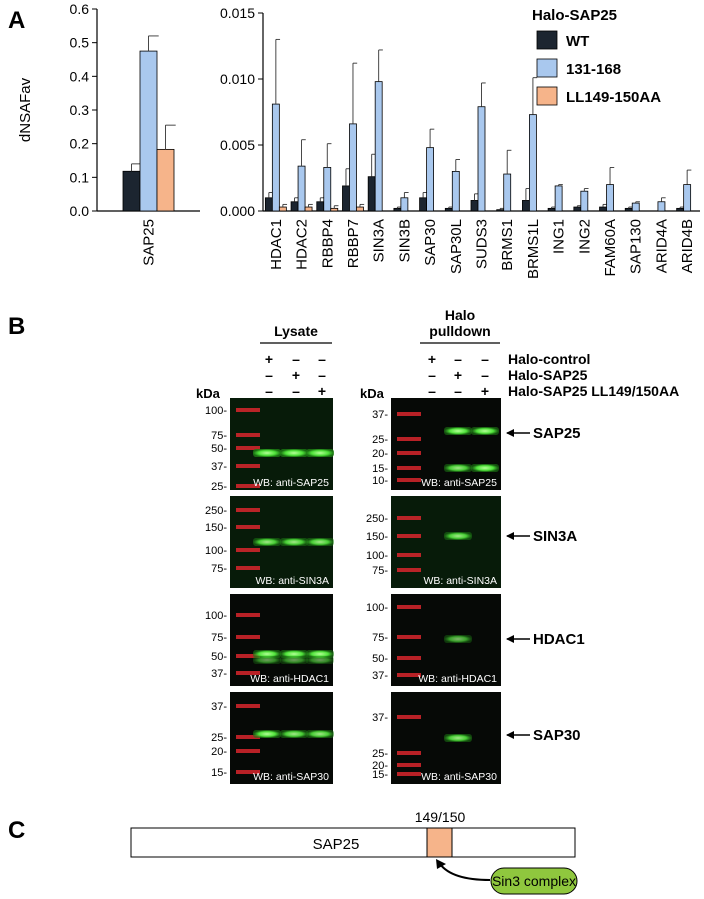 This screenshot has width=704, height=899. I want to click on header-pulldown: pulldown, so click(459, 331).